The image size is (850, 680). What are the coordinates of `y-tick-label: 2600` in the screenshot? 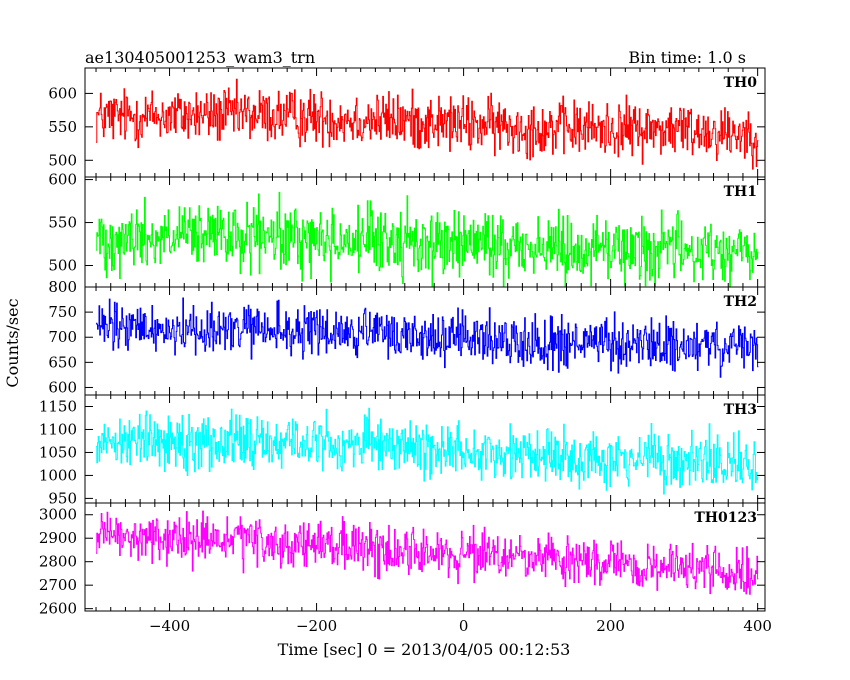 It's located at (58, 609).